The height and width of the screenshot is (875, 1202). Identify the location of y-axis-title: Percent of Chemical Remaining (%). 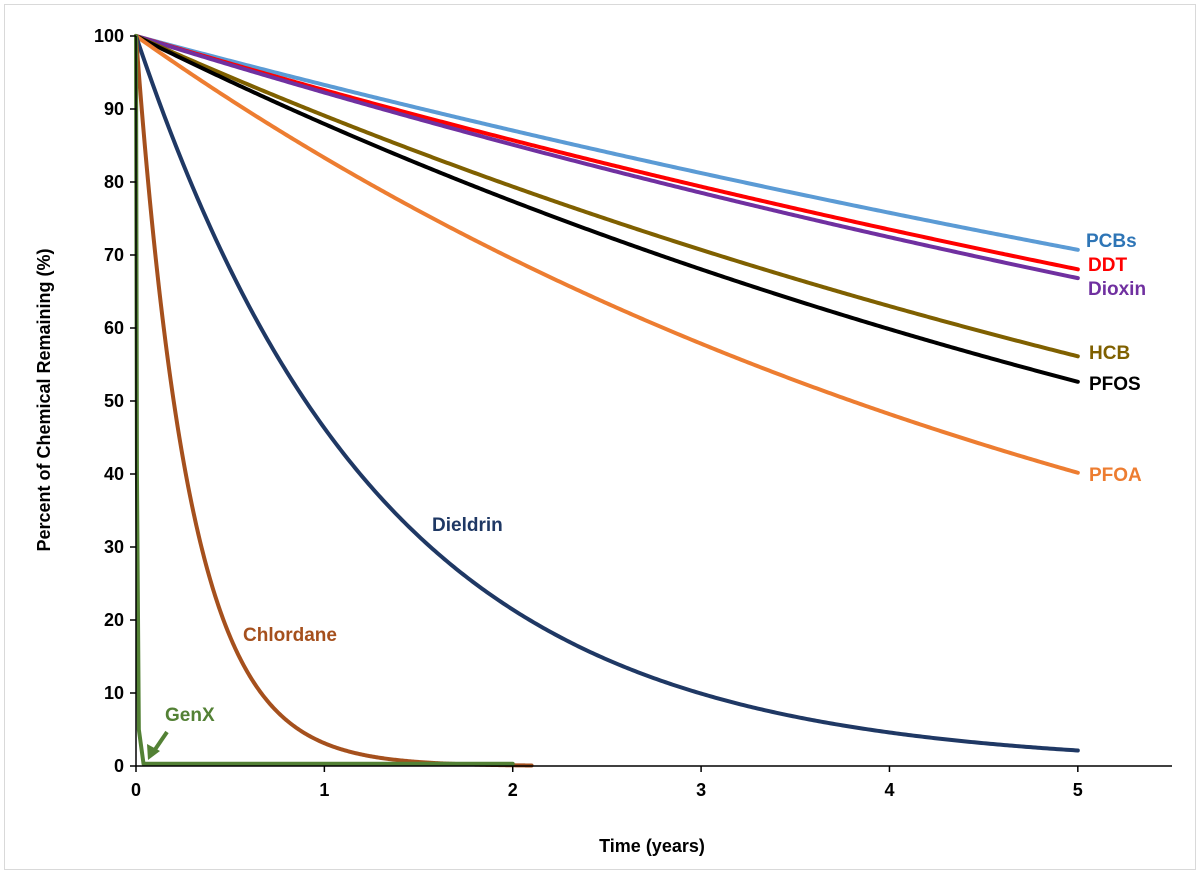
(44, 399).